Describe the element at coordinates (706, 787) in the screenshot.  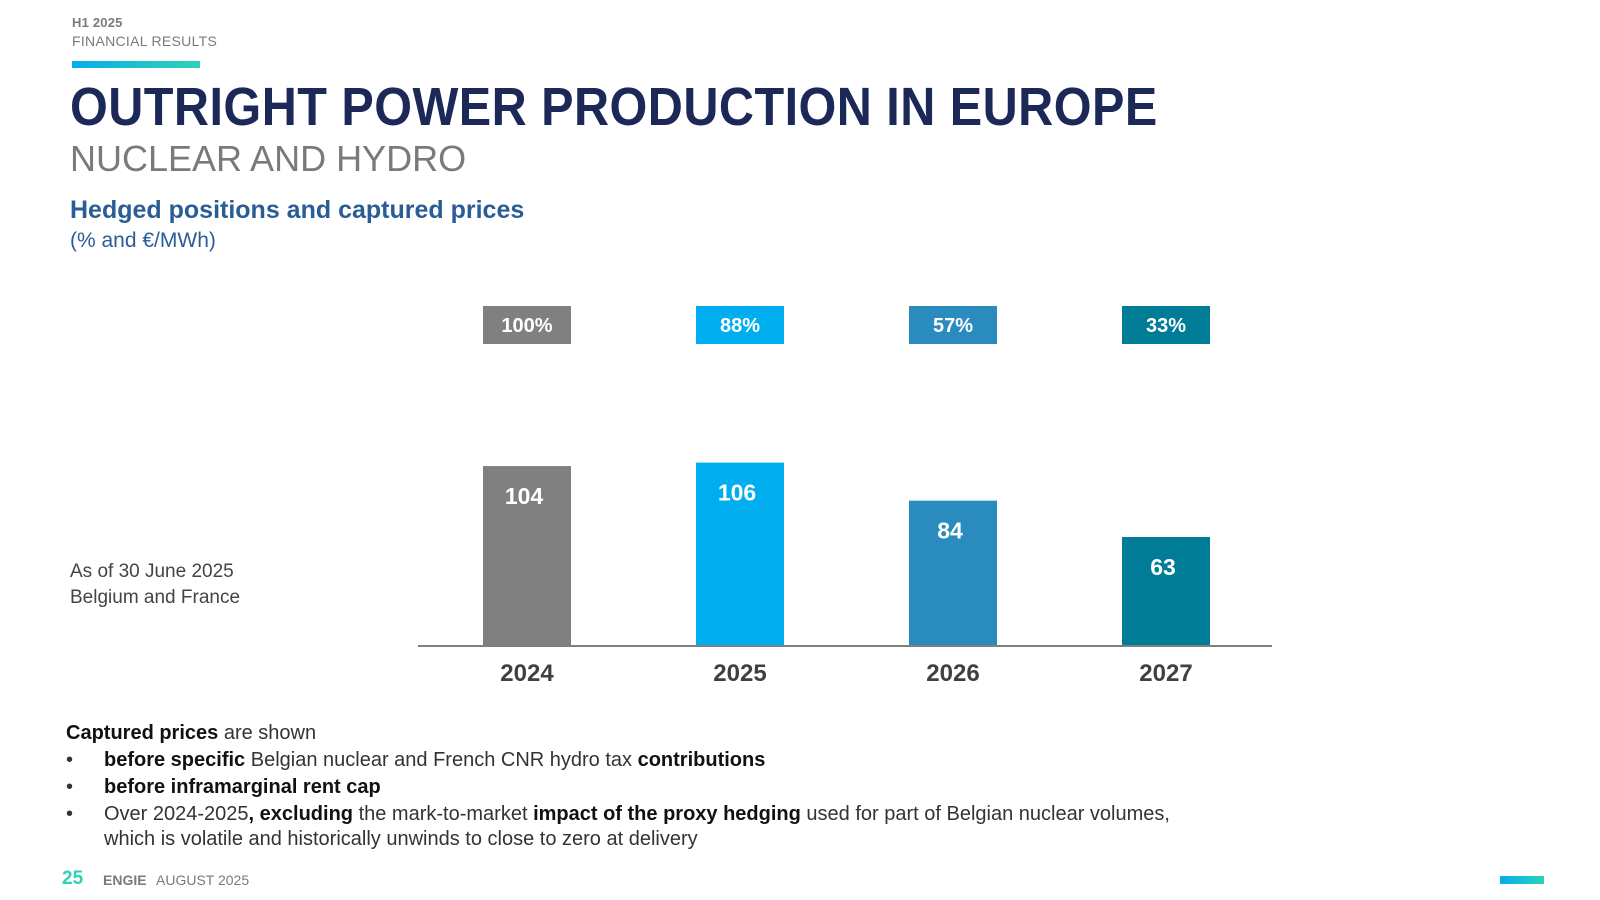
I see `note-item: before inframarginal rent cap` at that location.